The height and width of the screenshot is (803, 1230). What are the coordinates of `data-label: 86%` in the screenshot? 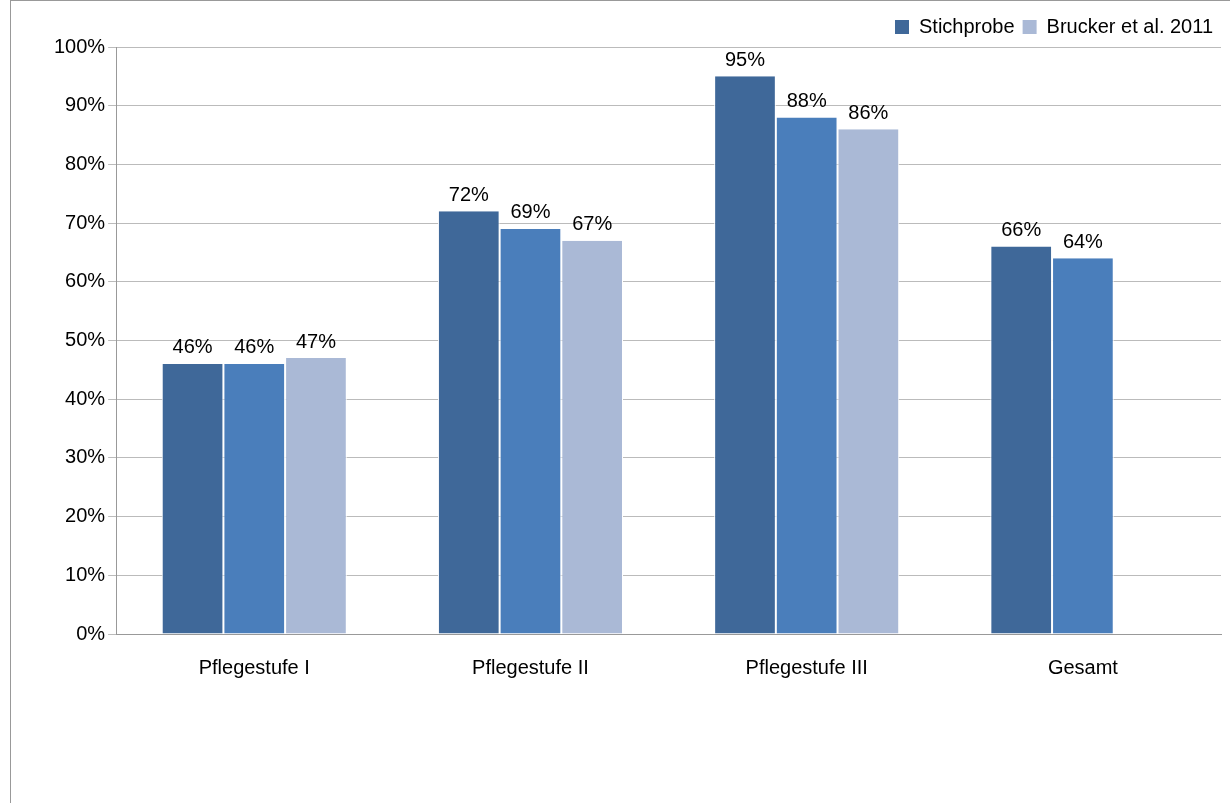 It's located at (868, 111).